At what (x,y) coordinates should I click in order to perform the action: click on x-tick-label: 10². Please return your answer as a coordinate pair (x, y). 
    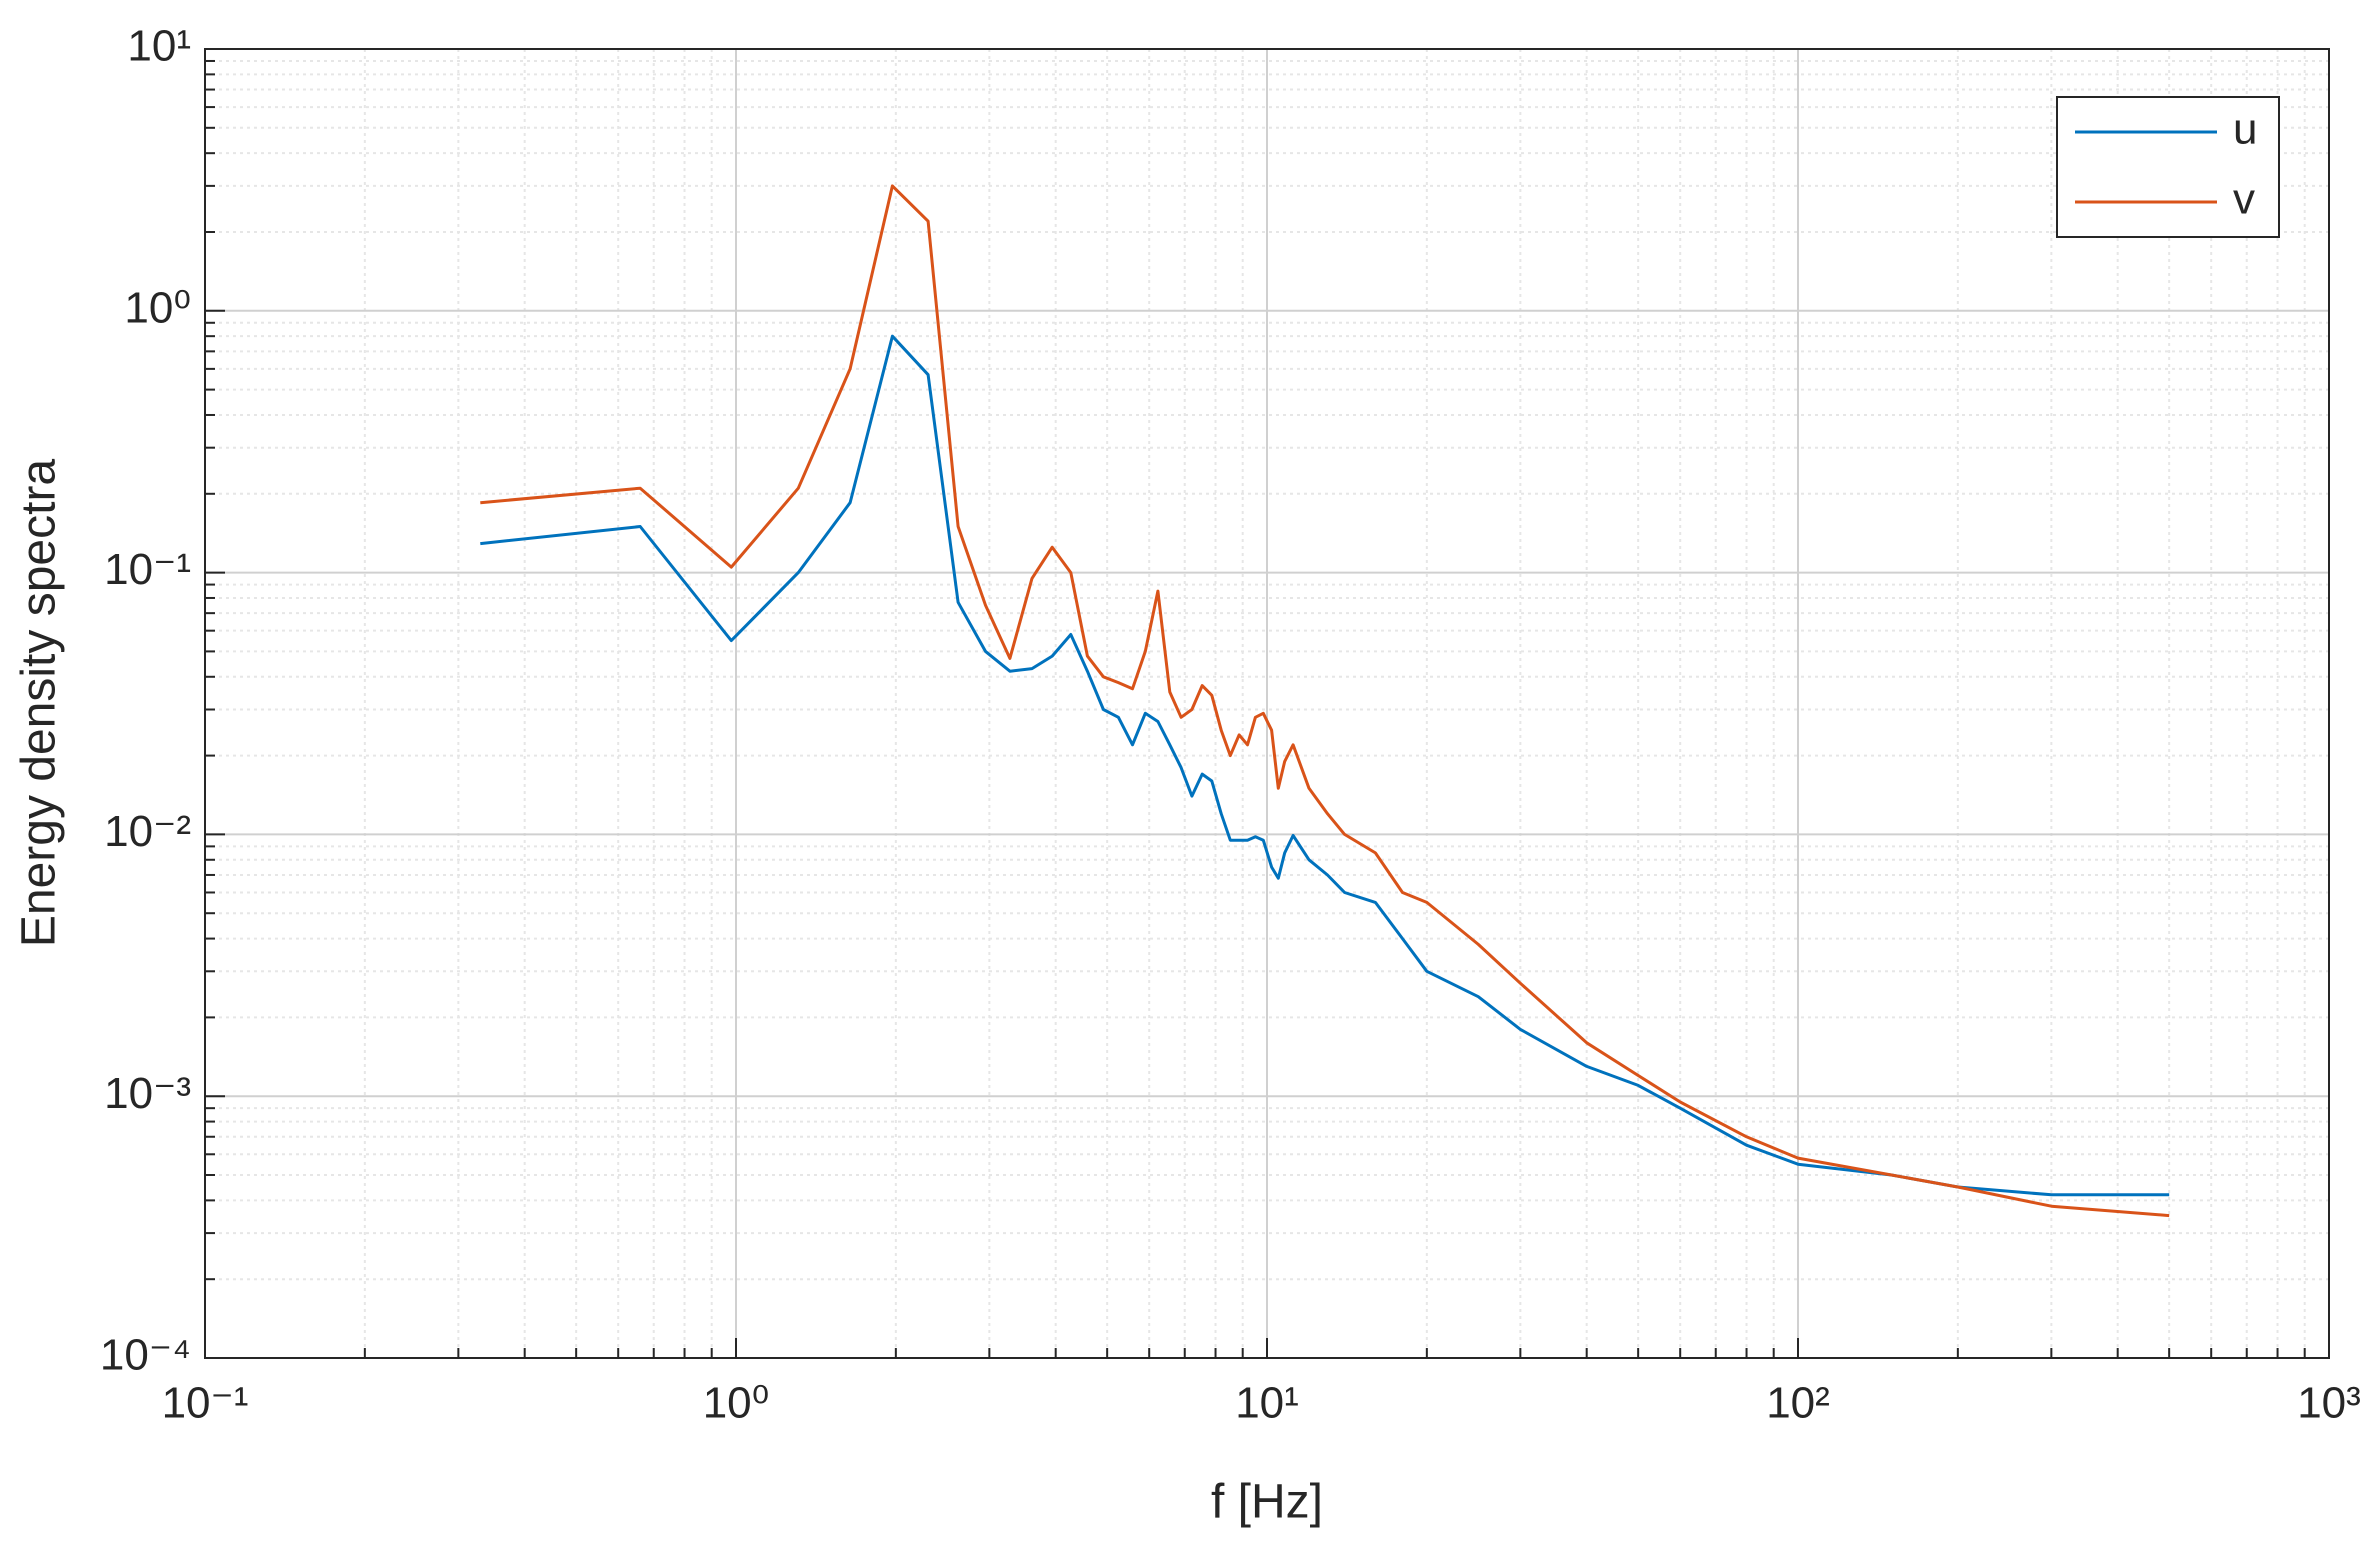
    Looking at the image, I should click on (1798, 1403).